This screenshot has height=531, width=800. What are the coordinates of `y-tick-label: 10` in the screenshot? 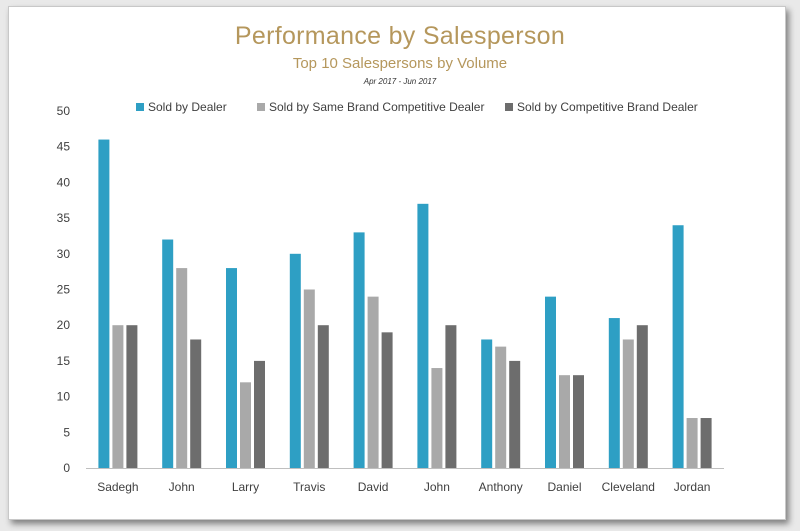 It's located at (64, 397).